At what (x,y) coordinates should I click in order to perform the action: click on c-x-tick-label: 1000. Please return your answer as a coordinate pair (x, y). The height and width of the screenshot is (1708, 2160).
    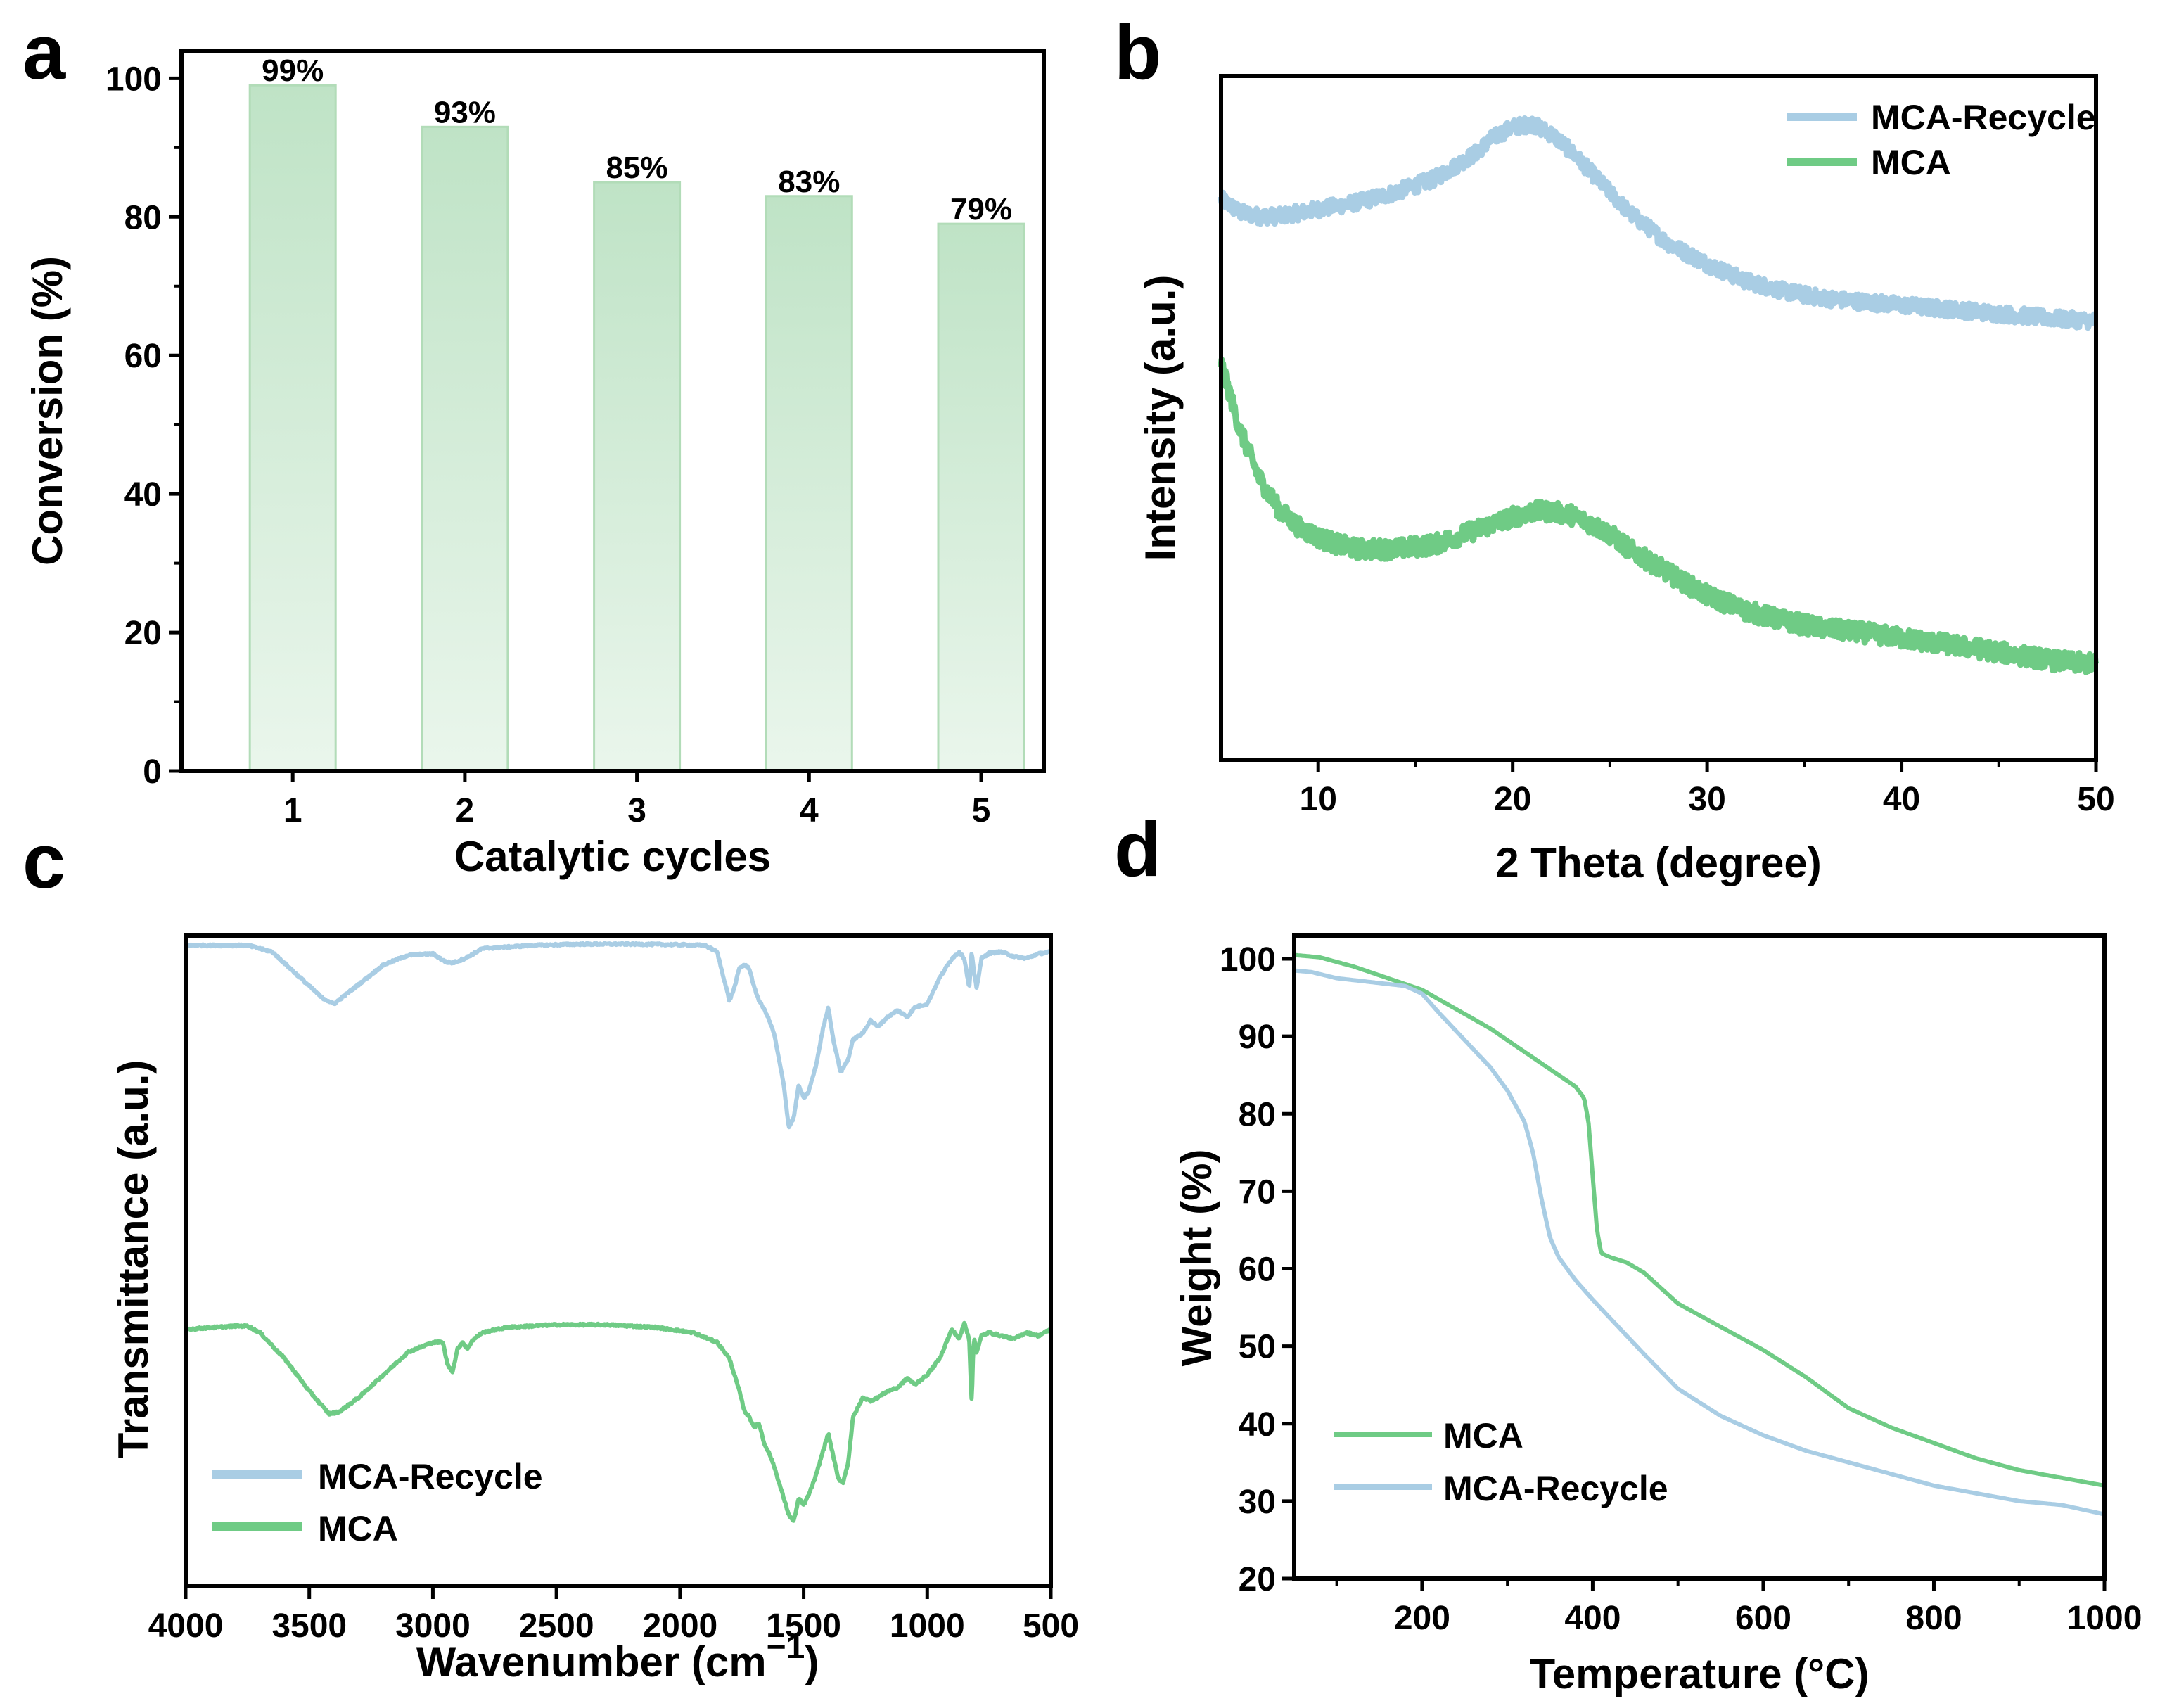
    Looking at the image, I should click on (927, 1626).